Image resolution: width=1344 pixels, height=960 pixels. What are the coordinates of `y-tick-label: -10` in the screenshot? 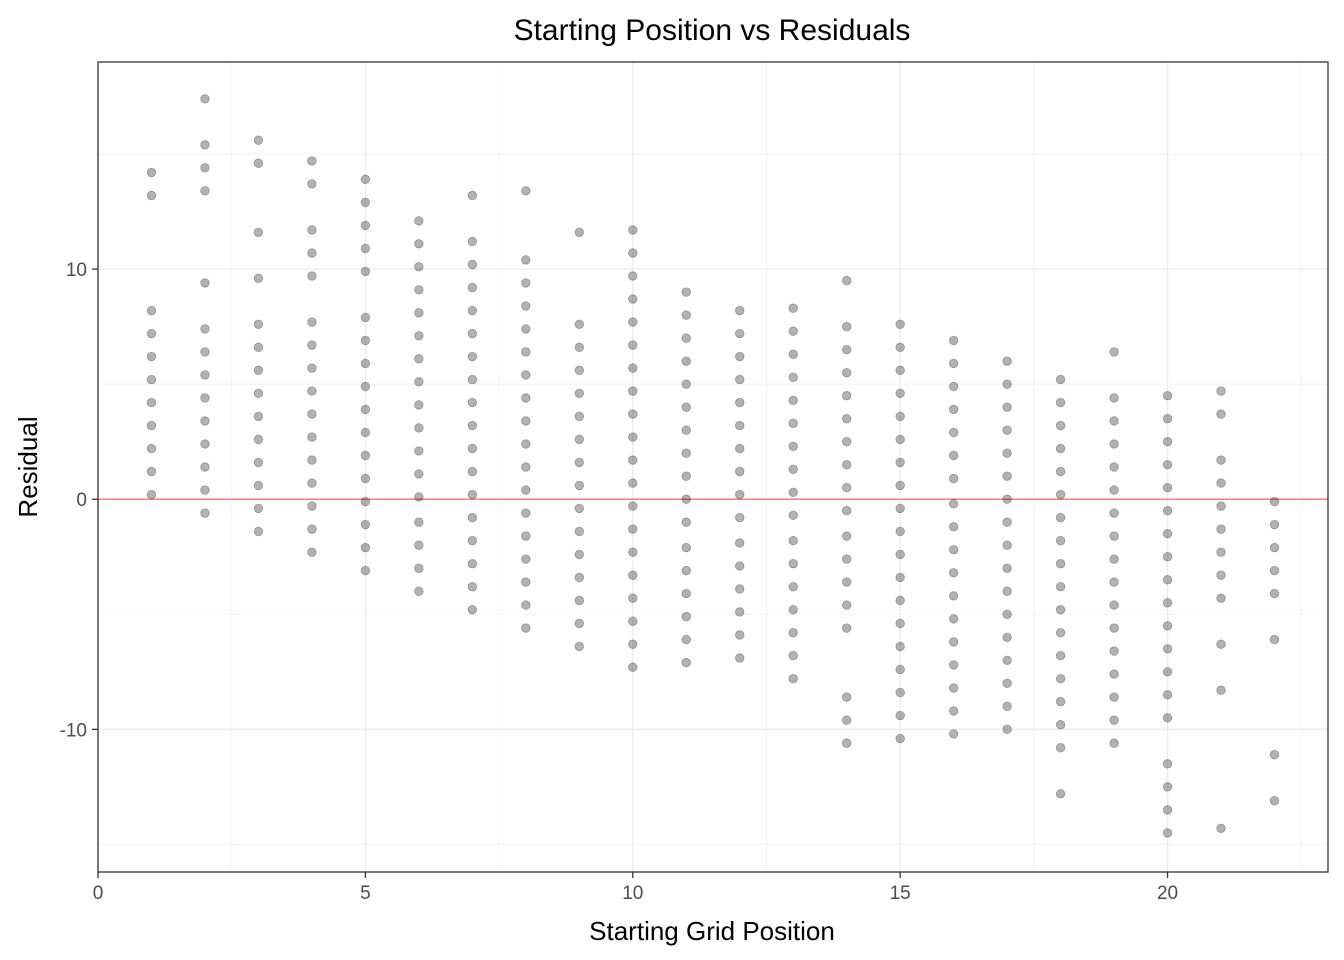 It's located at (73, 730).